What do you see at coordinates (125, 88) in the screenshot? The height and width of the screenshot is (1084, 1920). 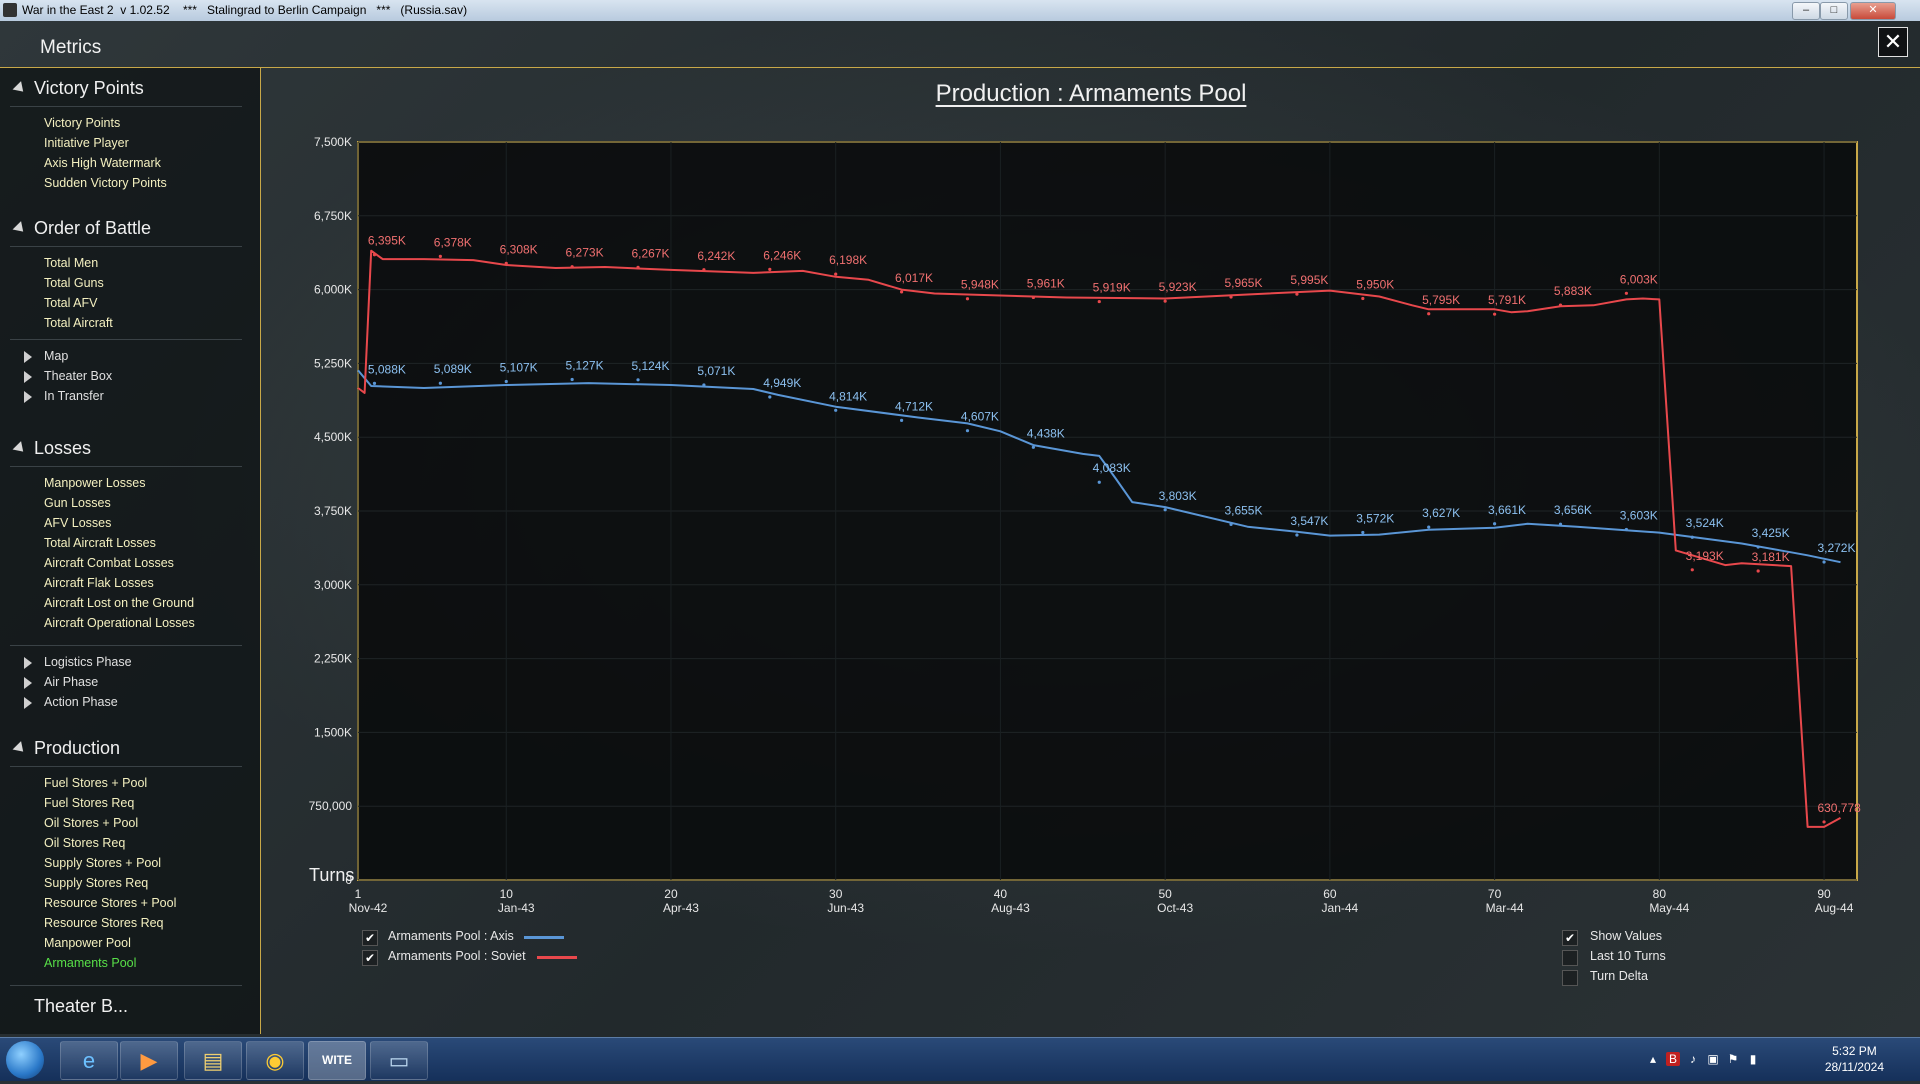 I see `section-header-victory-points: Victory Points` at bounding box center [125, 88].